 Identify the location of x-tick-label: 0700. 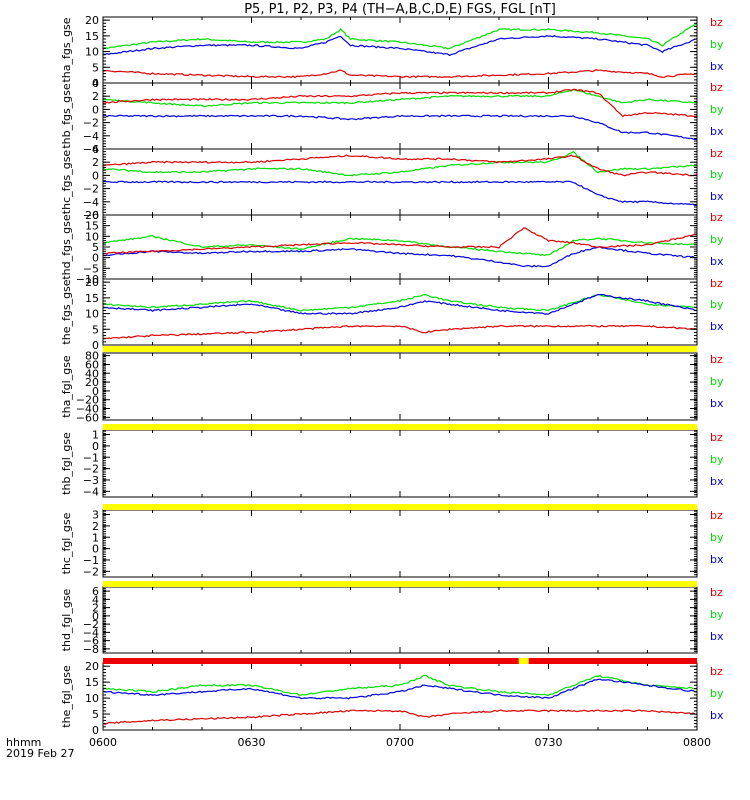
(400, 742).